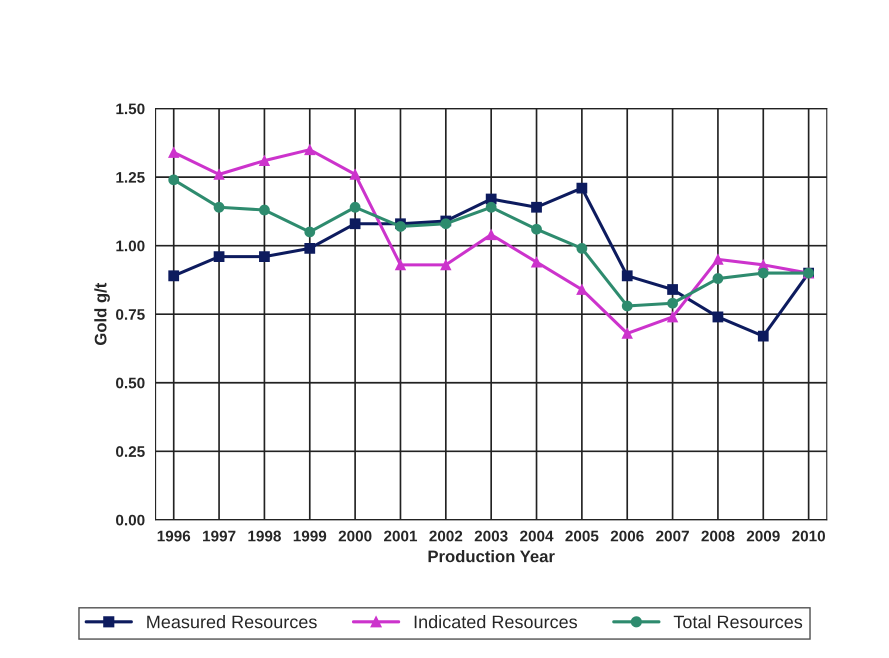  I want to click on x-tick-label: 2004, so click(537, 536).